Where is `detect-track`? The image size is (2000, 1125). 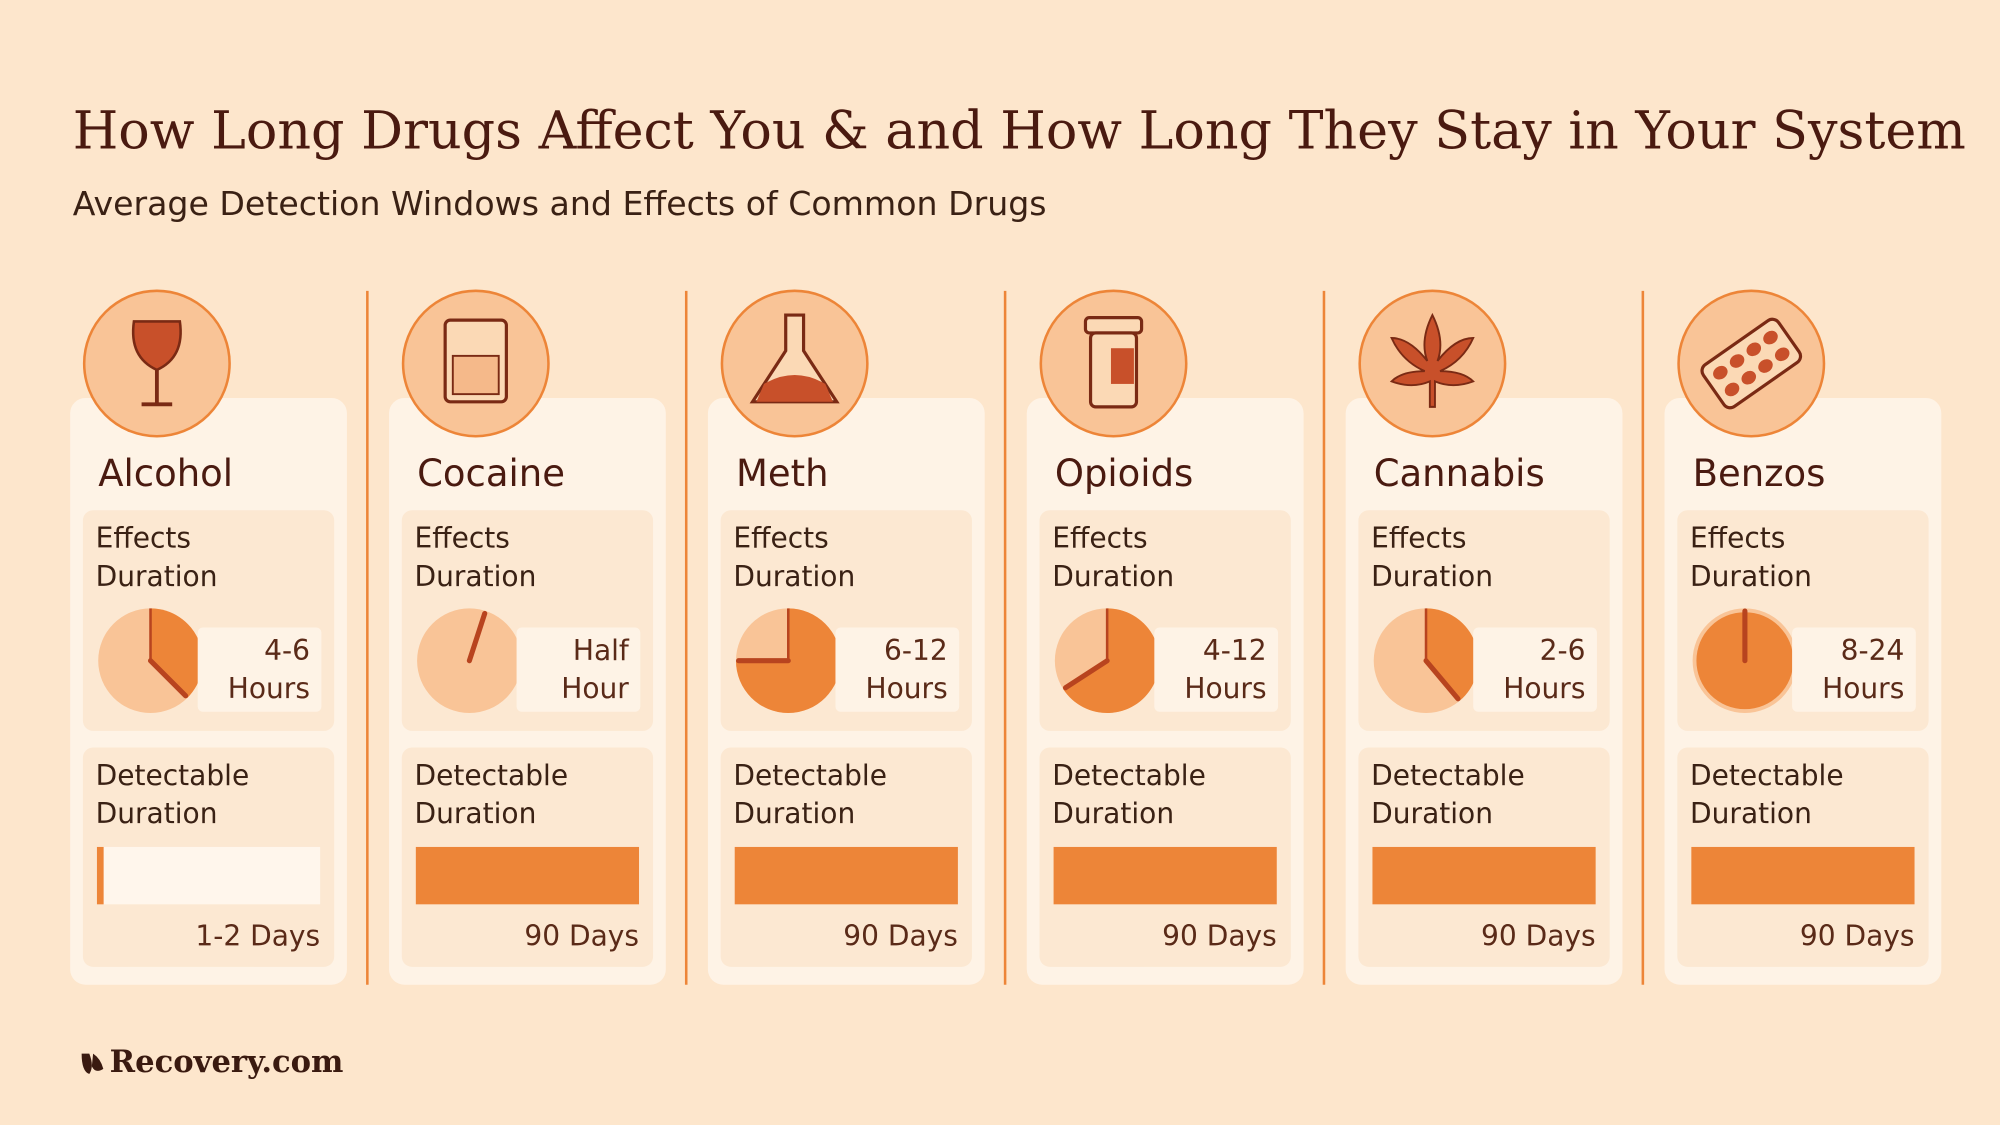
detect-track is located at coordinates (208, 875).